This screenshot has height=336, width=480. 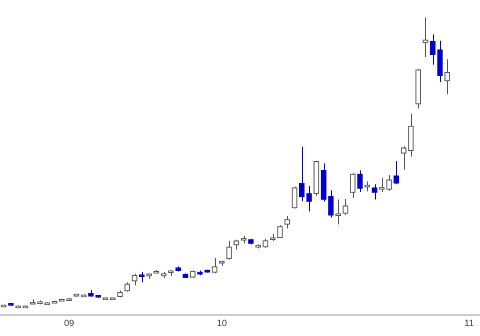 What do you see at coordinates (221, 323) in the screenshot?
I see `x-tick-label: 10` at bounding box center [221, 323].